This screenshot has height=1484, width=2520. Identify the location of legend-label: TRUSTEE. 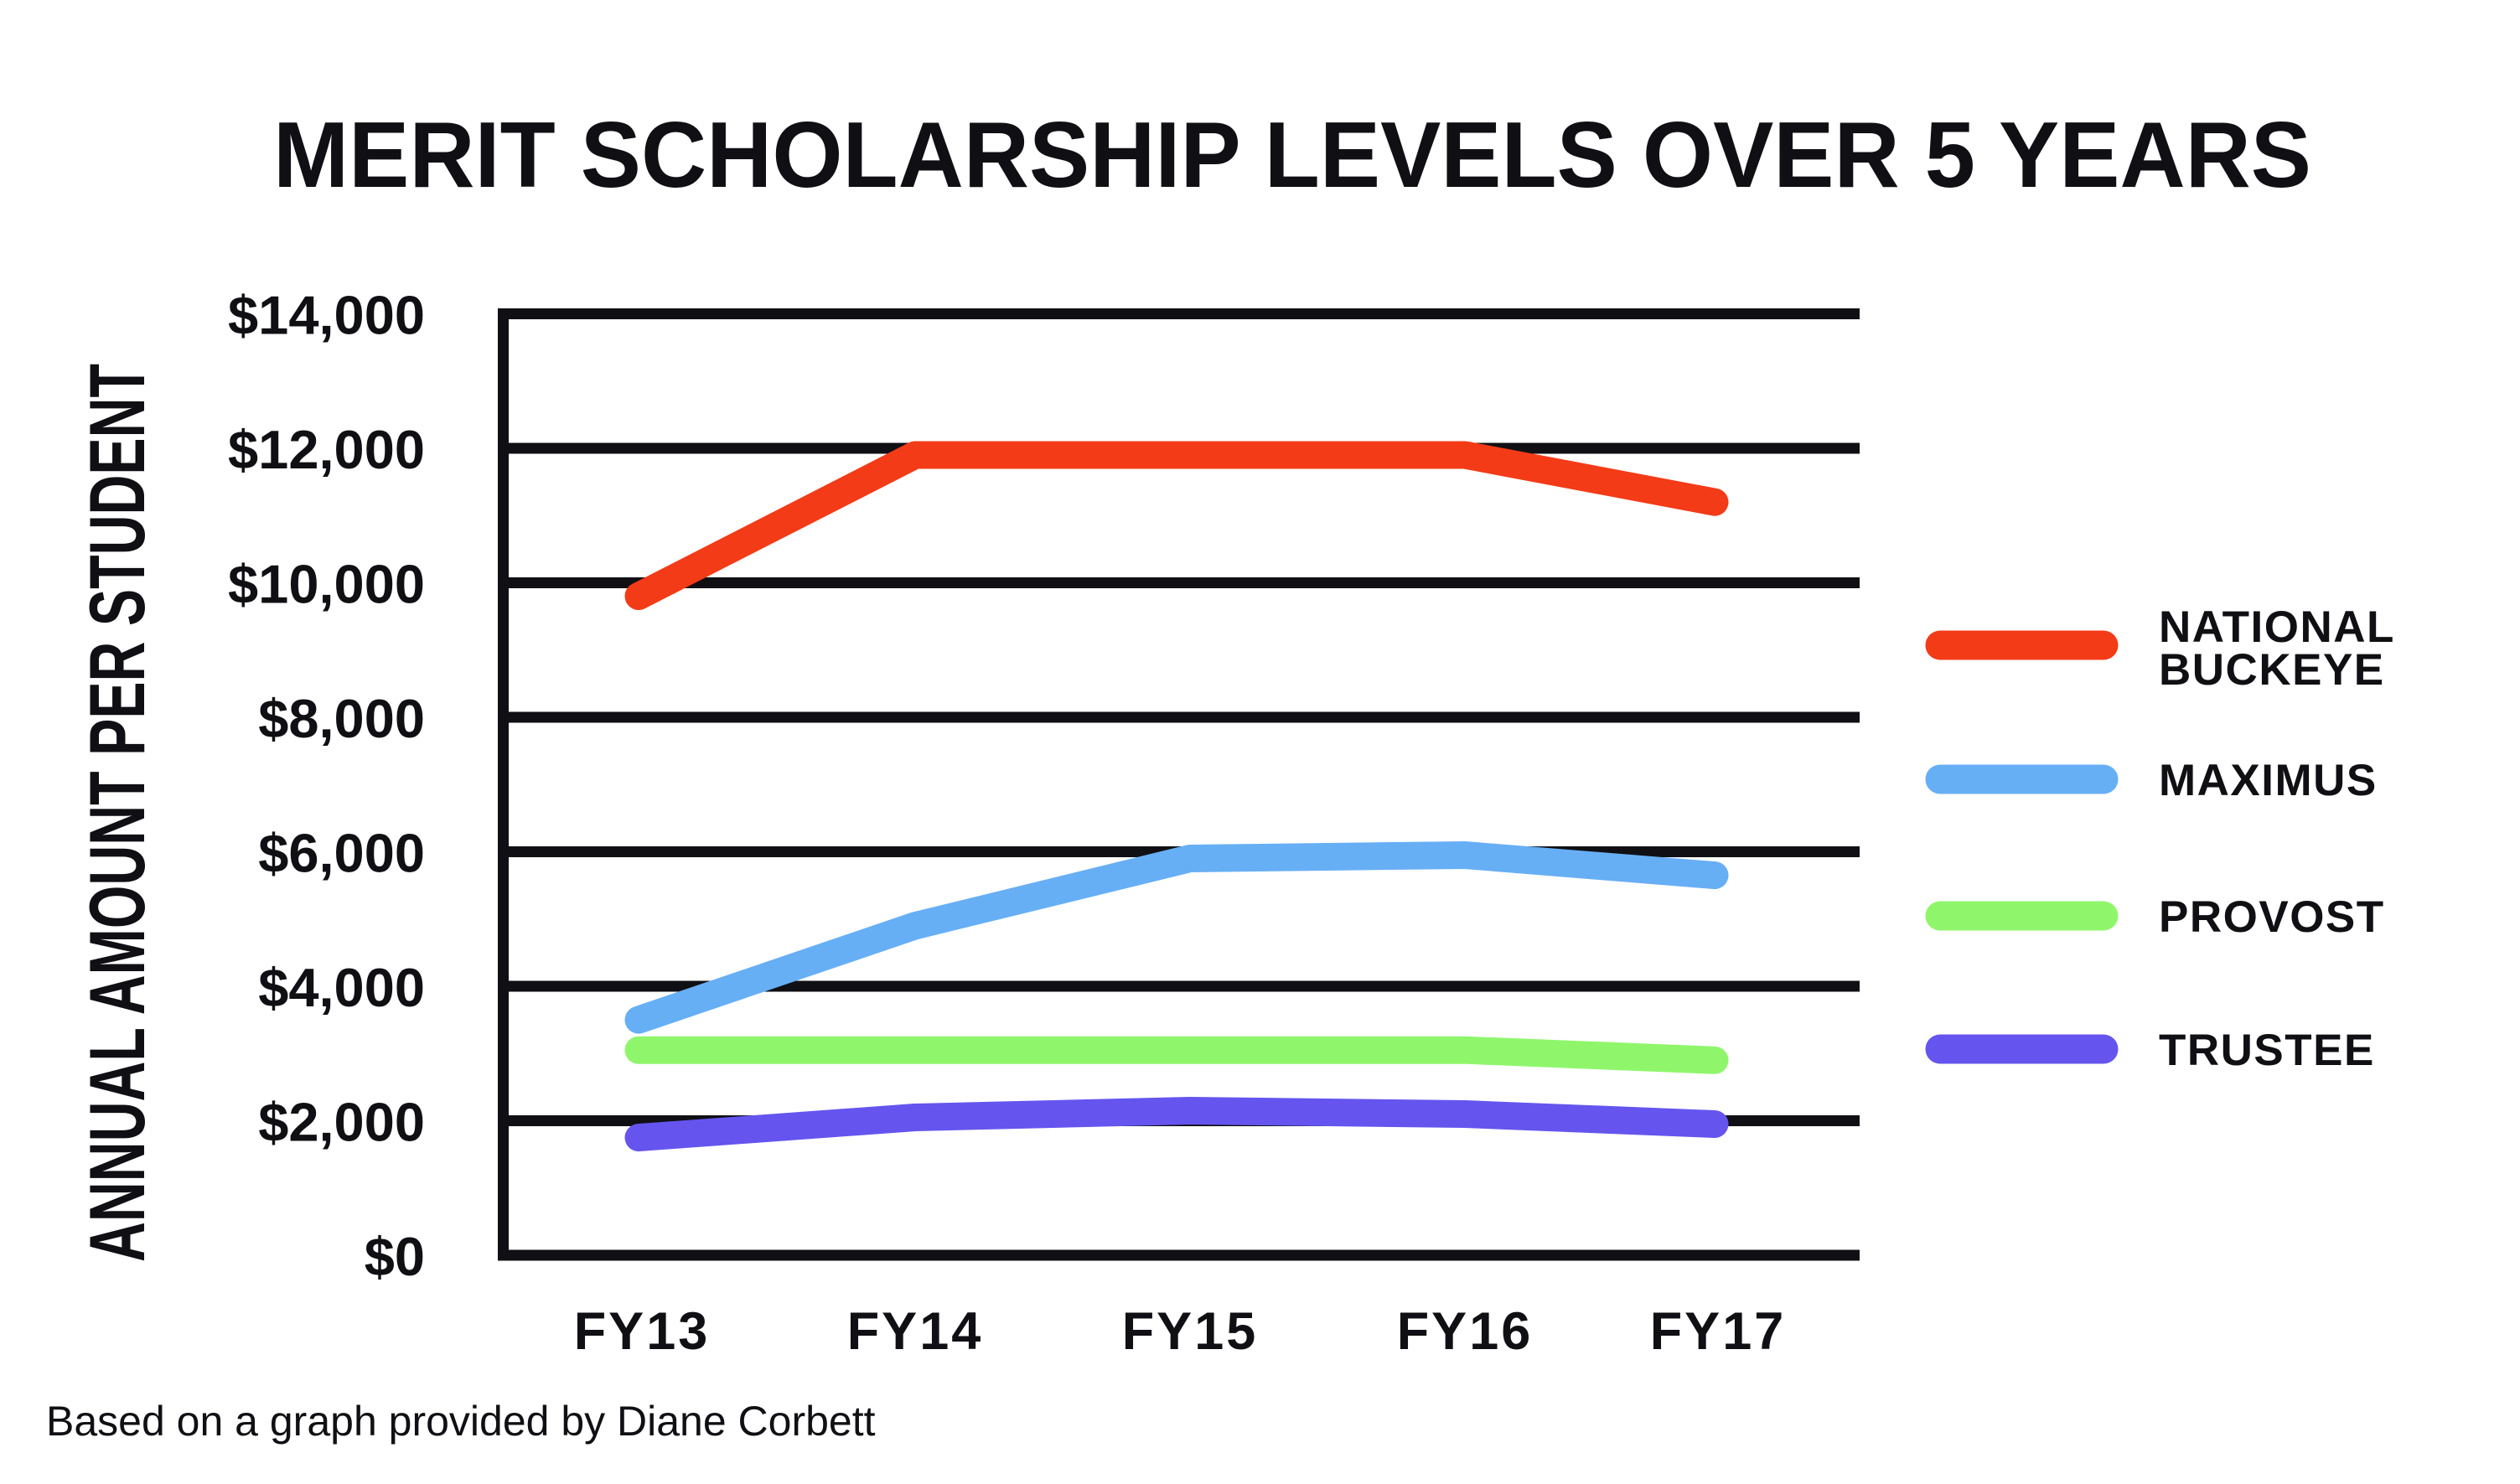
(2267, 1050).